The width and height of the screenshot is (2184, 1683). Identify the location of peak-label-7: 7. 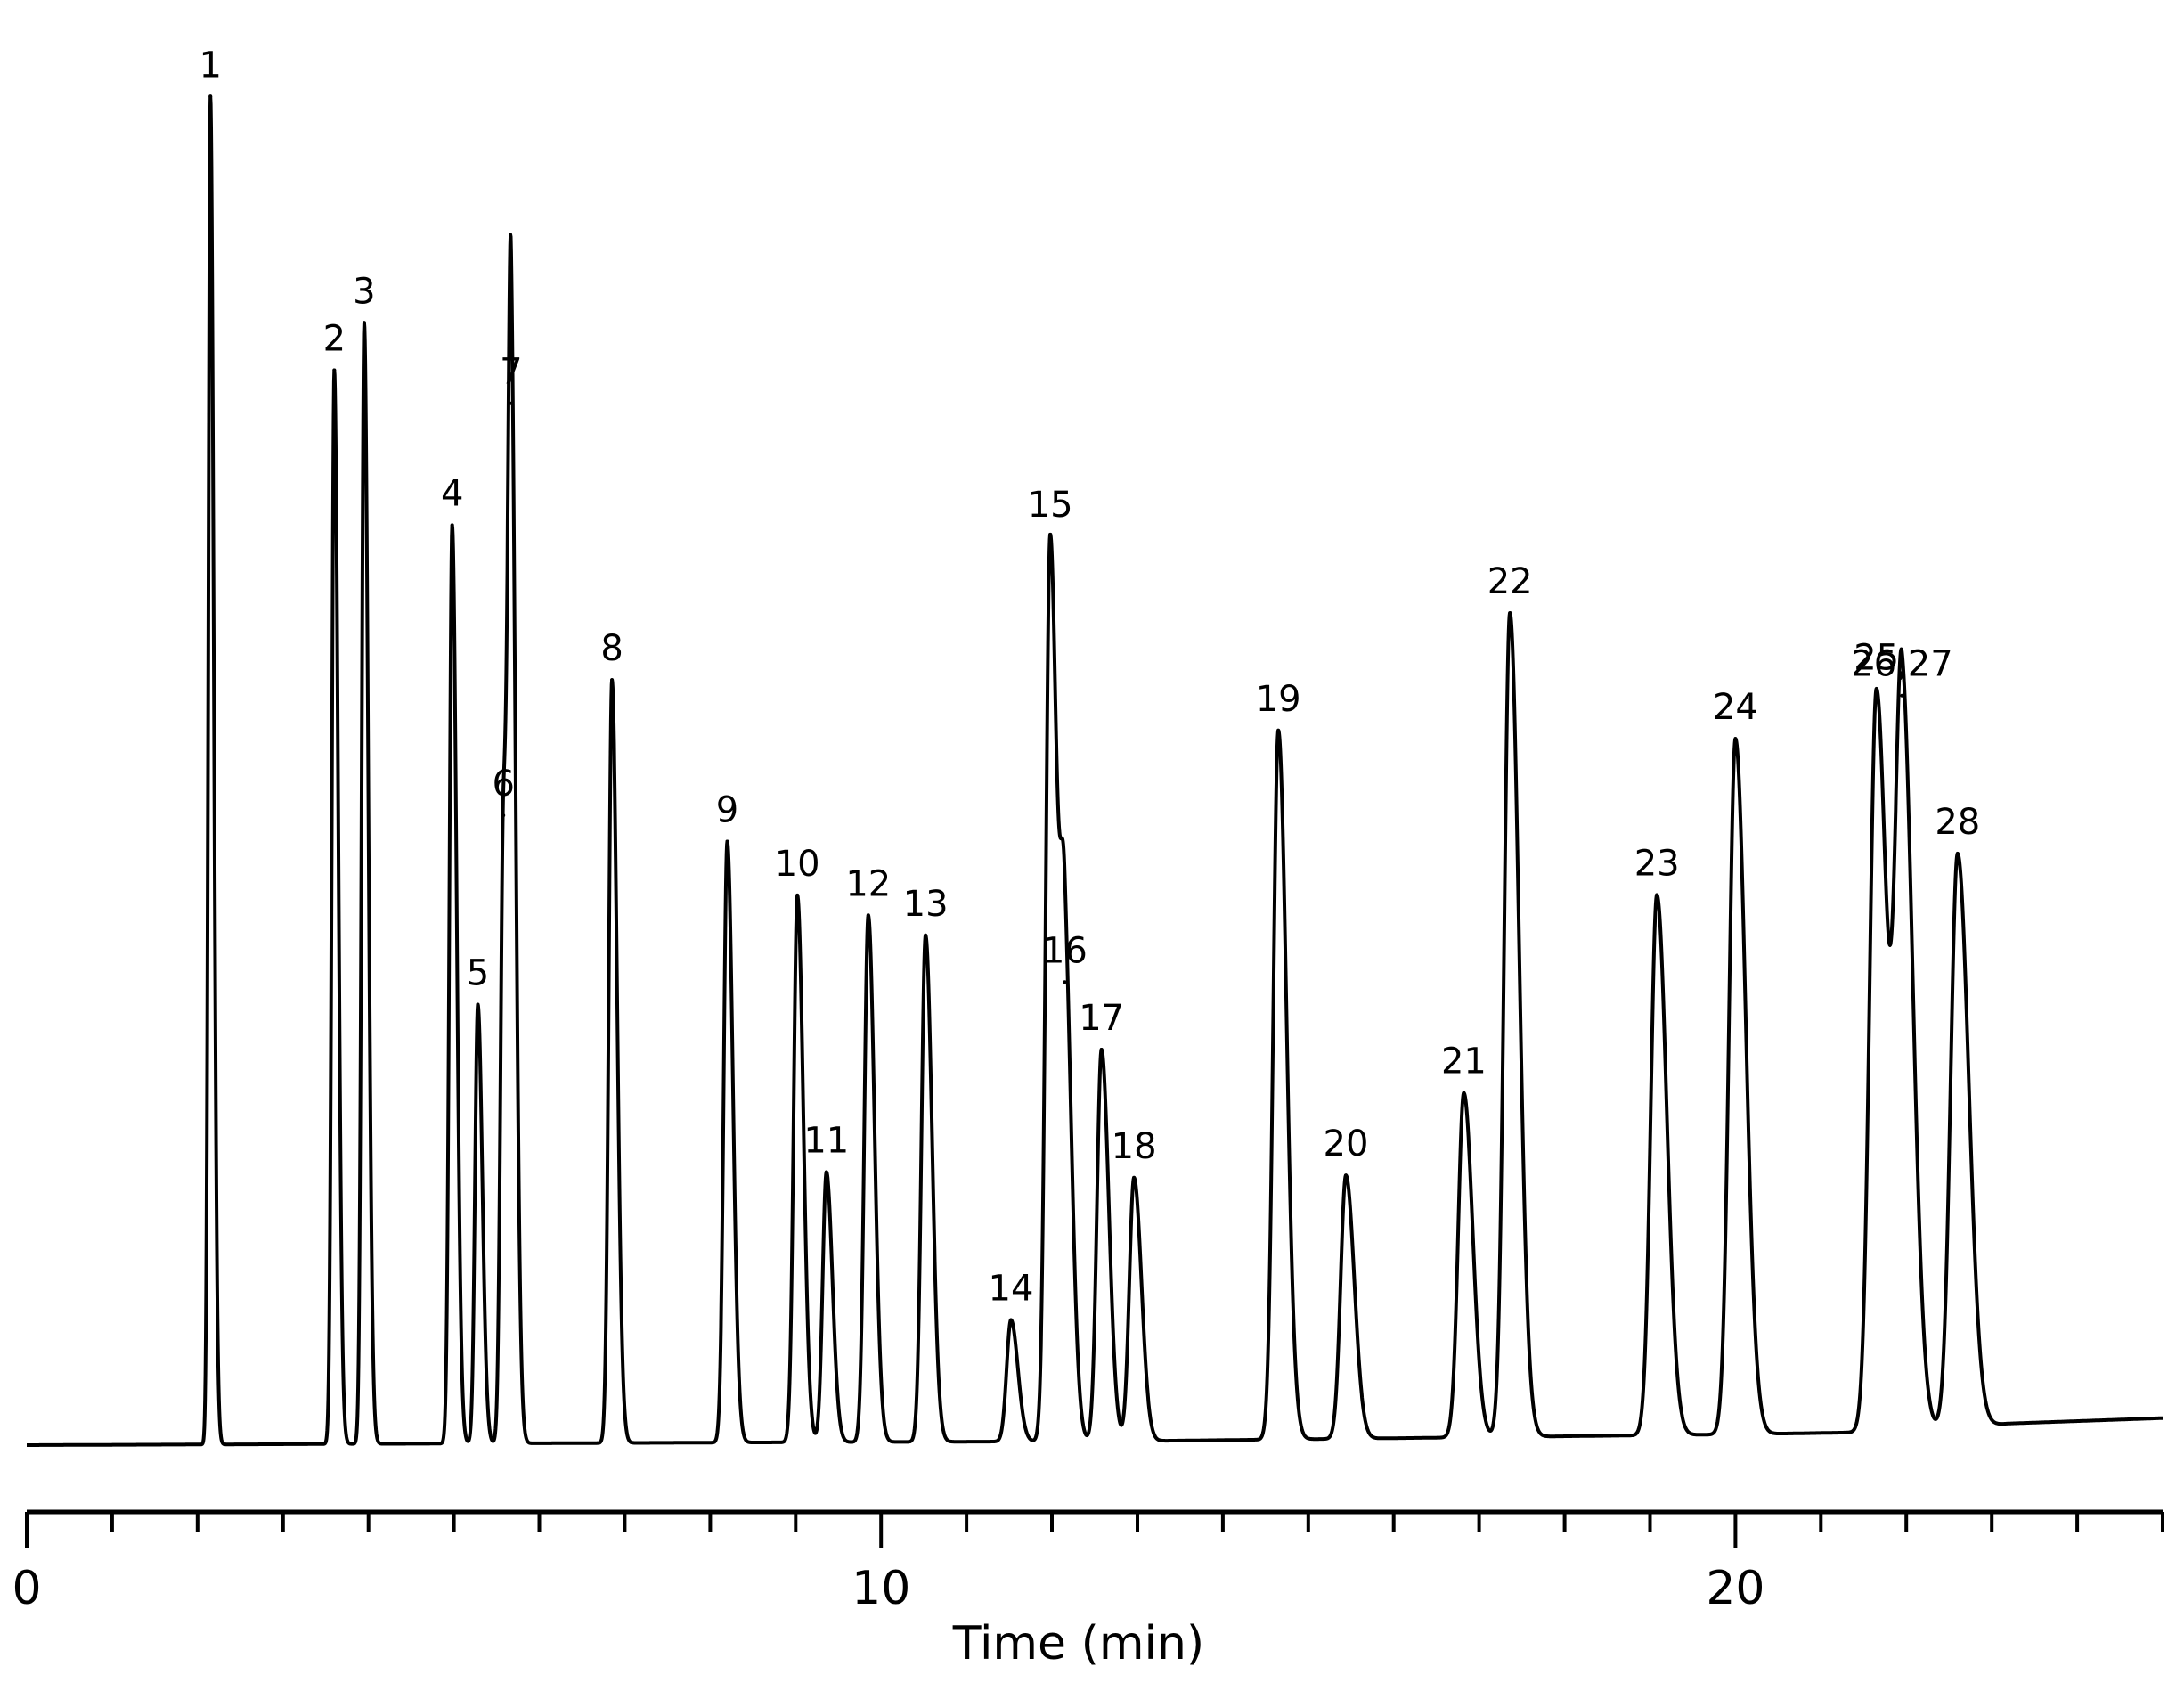
(511, 372).